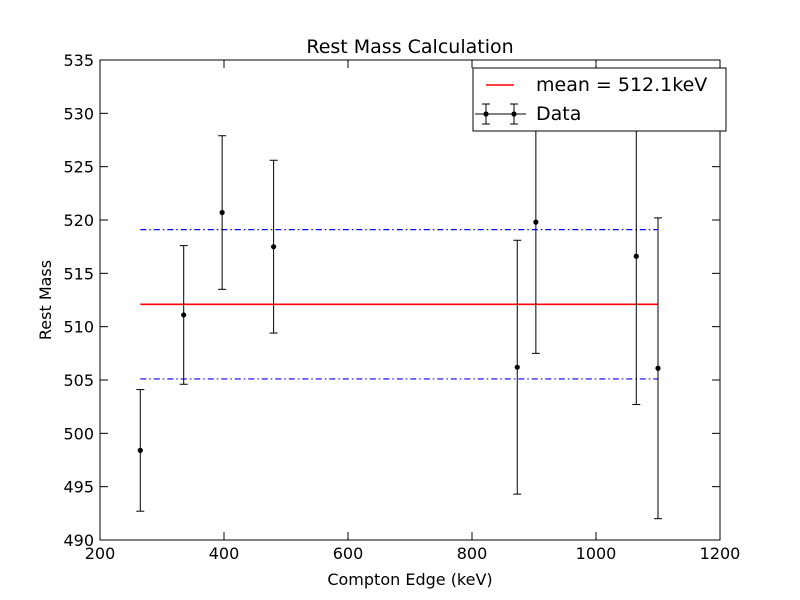  What do you see at coordinates (596, 553) in the screenshot?
I see `x-tick-label: 1000` at bounding box center [596, 553].